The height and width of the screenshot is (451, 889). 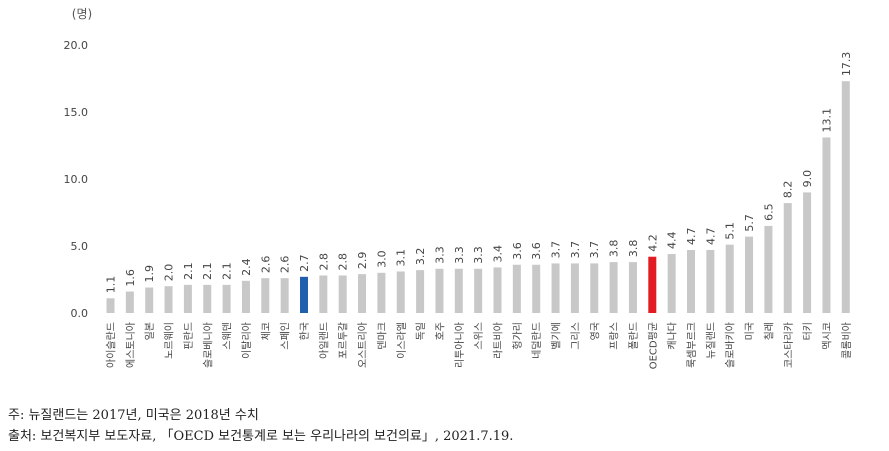 I want to click on x-tick-label: 콜롬비아, so click(x=847, y=340).